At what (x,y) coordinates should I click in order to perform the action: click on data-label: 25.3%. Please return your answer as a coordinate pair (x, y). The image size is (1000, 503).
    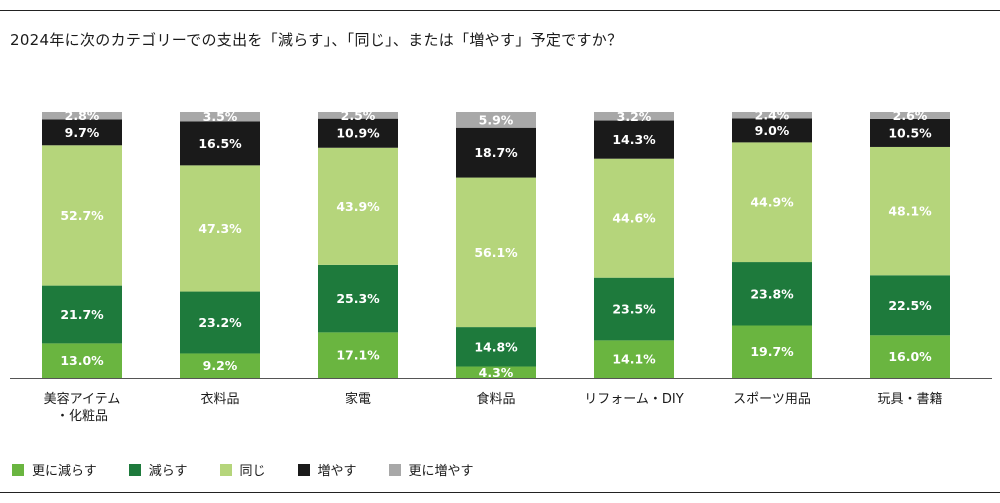
    Looking at the image, I should click on (358, 298).